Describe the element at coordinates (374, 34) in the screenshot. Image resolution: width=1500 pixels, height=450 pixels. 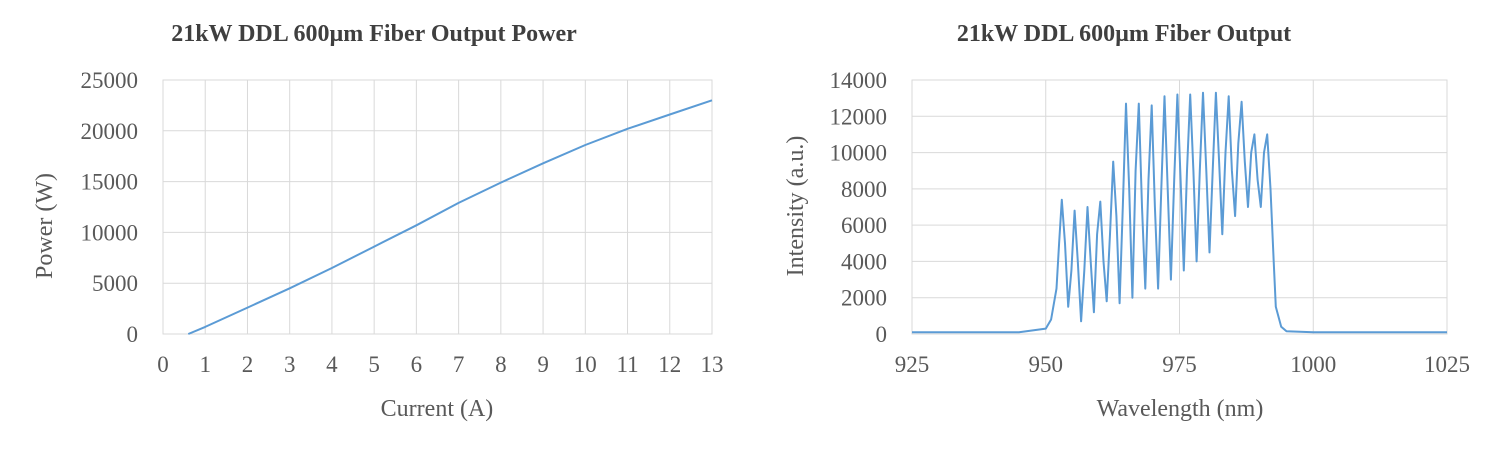
I see `power-chart-title: 21kW DDL 600µm Fiber Output Power` at that location.